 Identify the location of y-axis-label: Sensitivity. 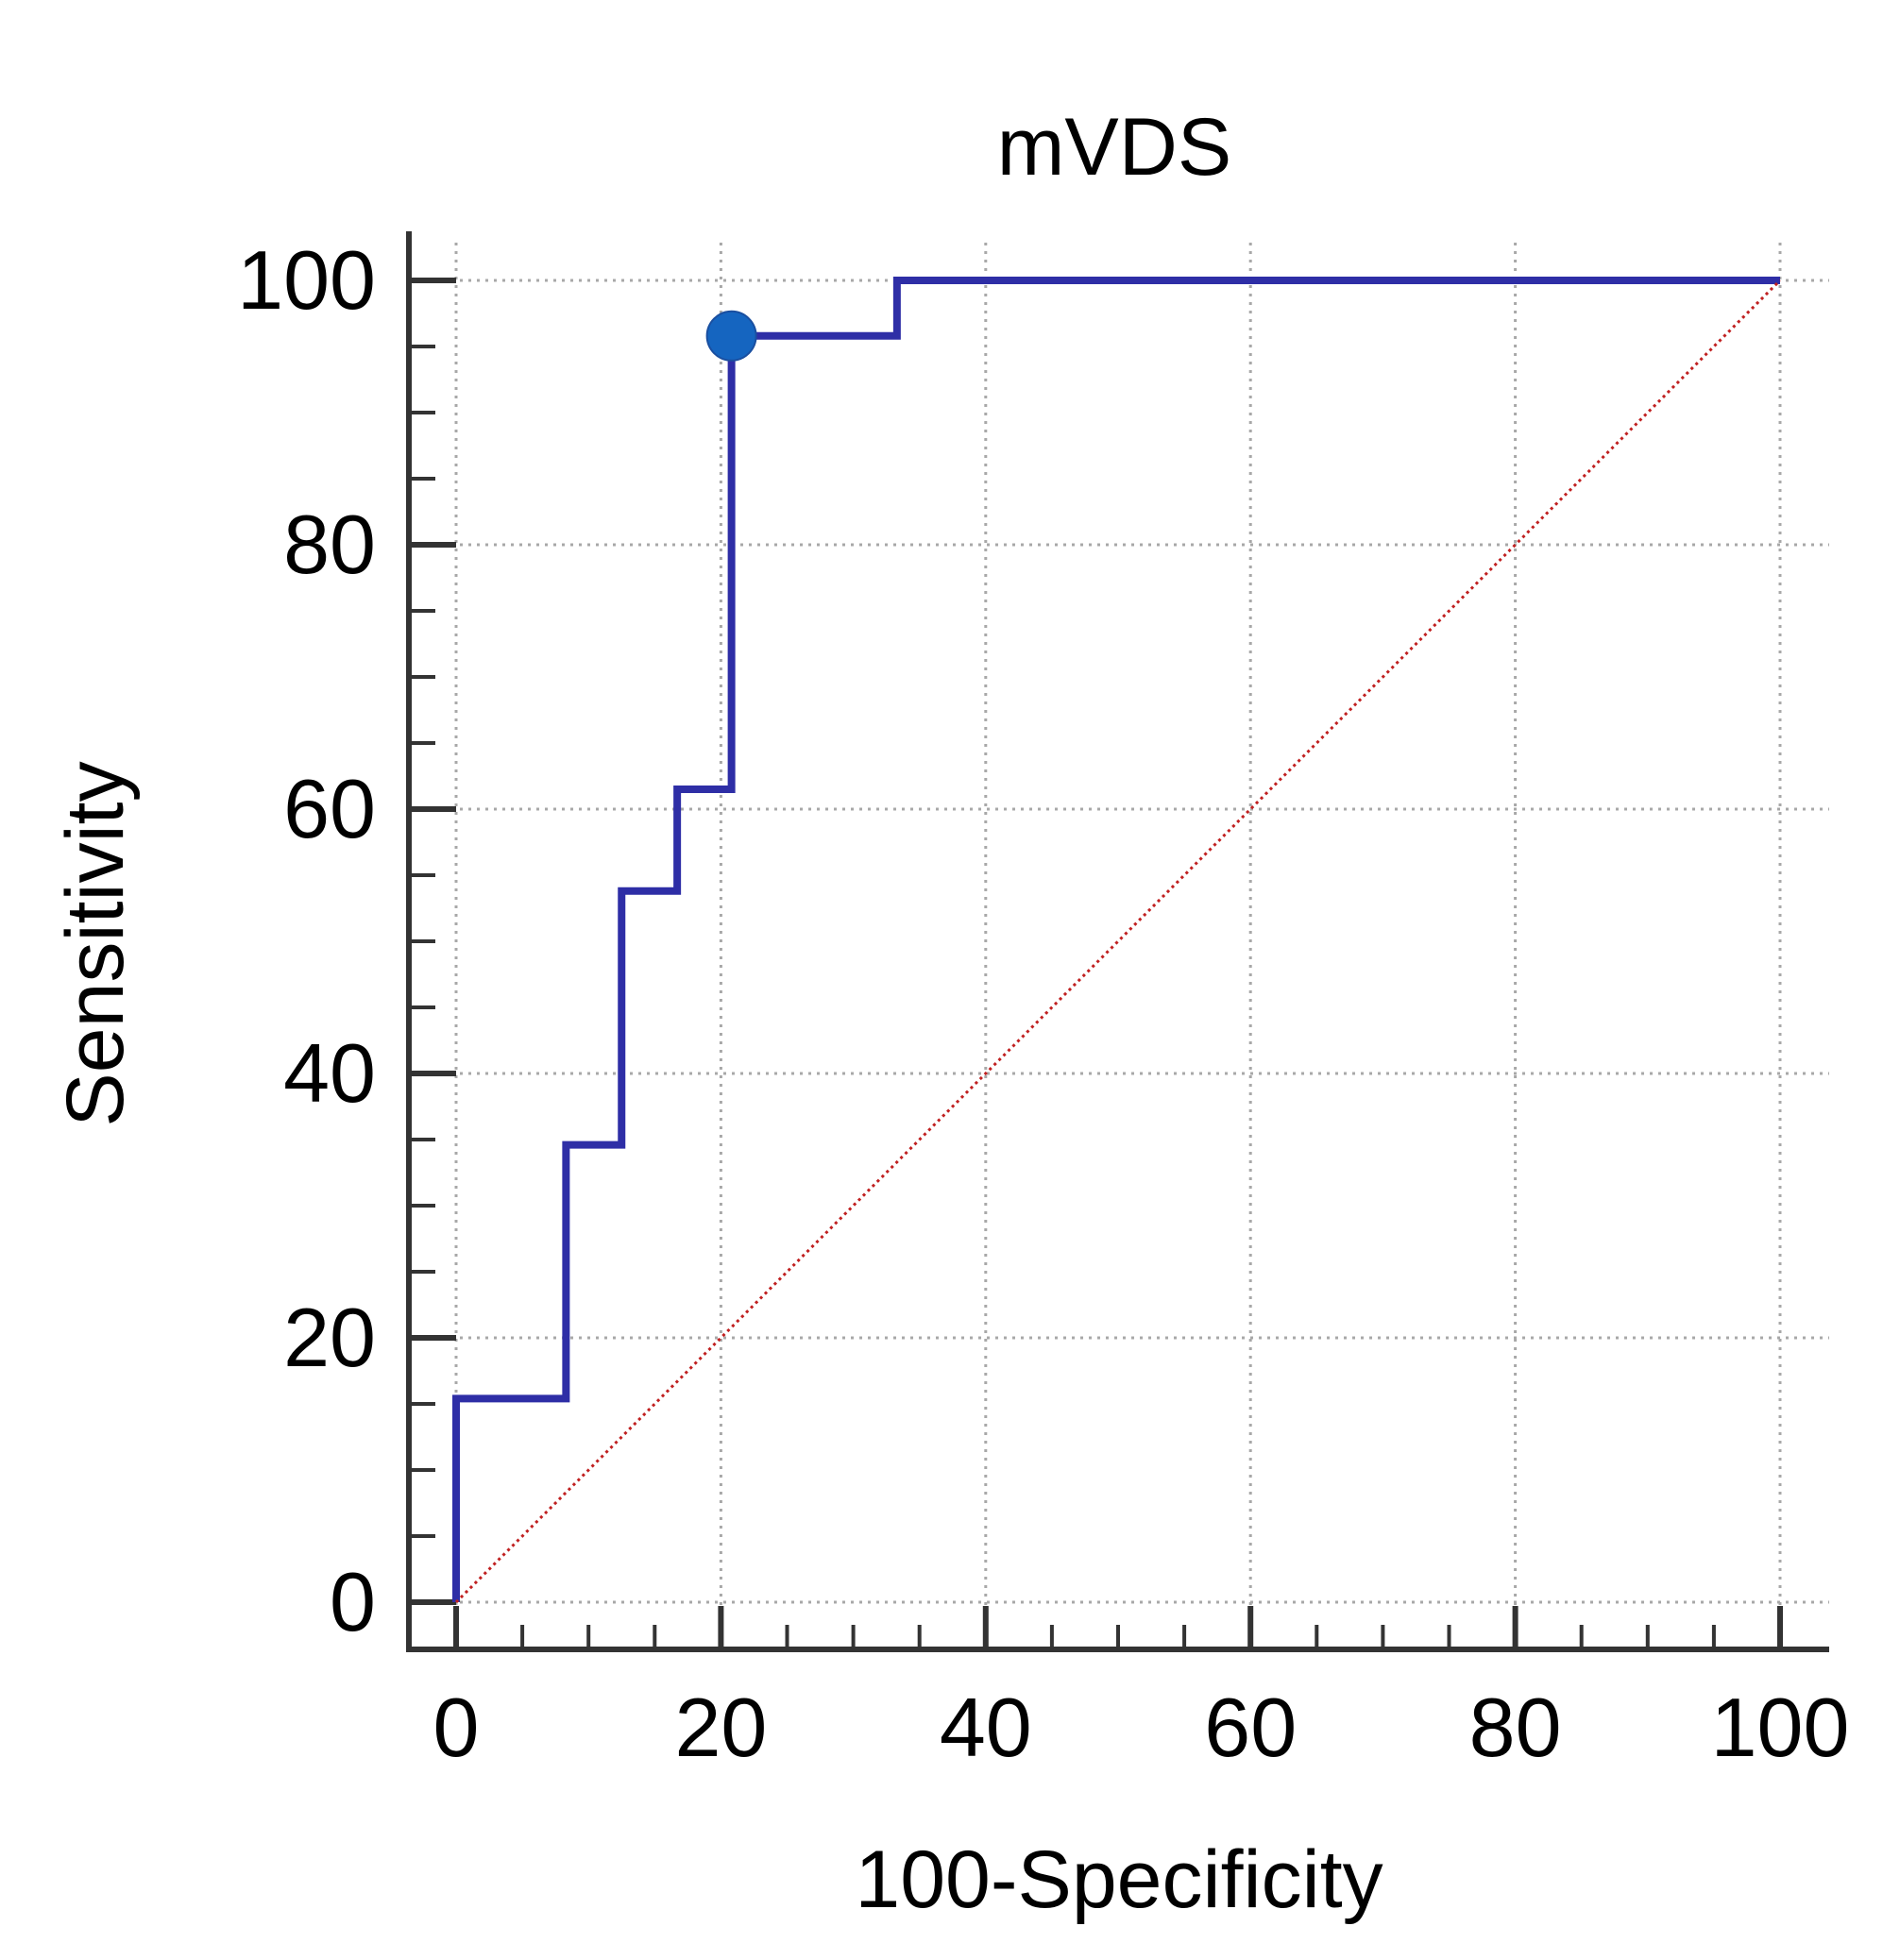
(95, 944).